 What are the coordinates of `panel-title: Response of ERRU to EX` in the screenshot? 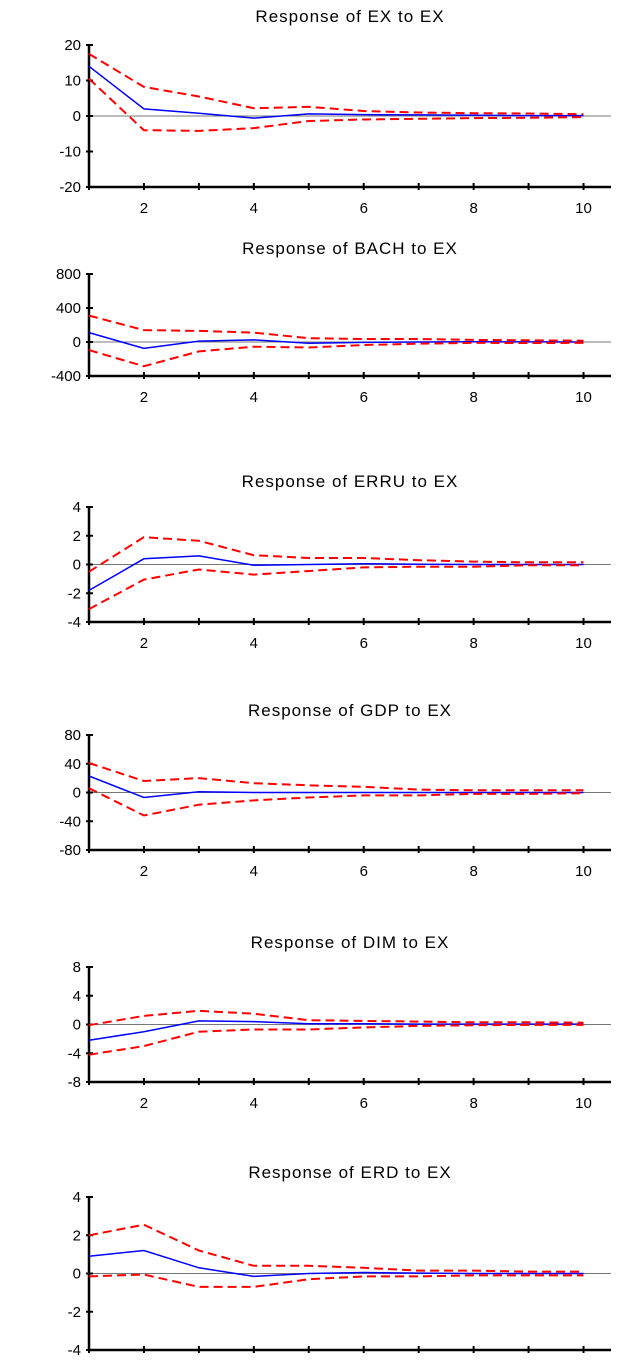 It's located at (350, 481).